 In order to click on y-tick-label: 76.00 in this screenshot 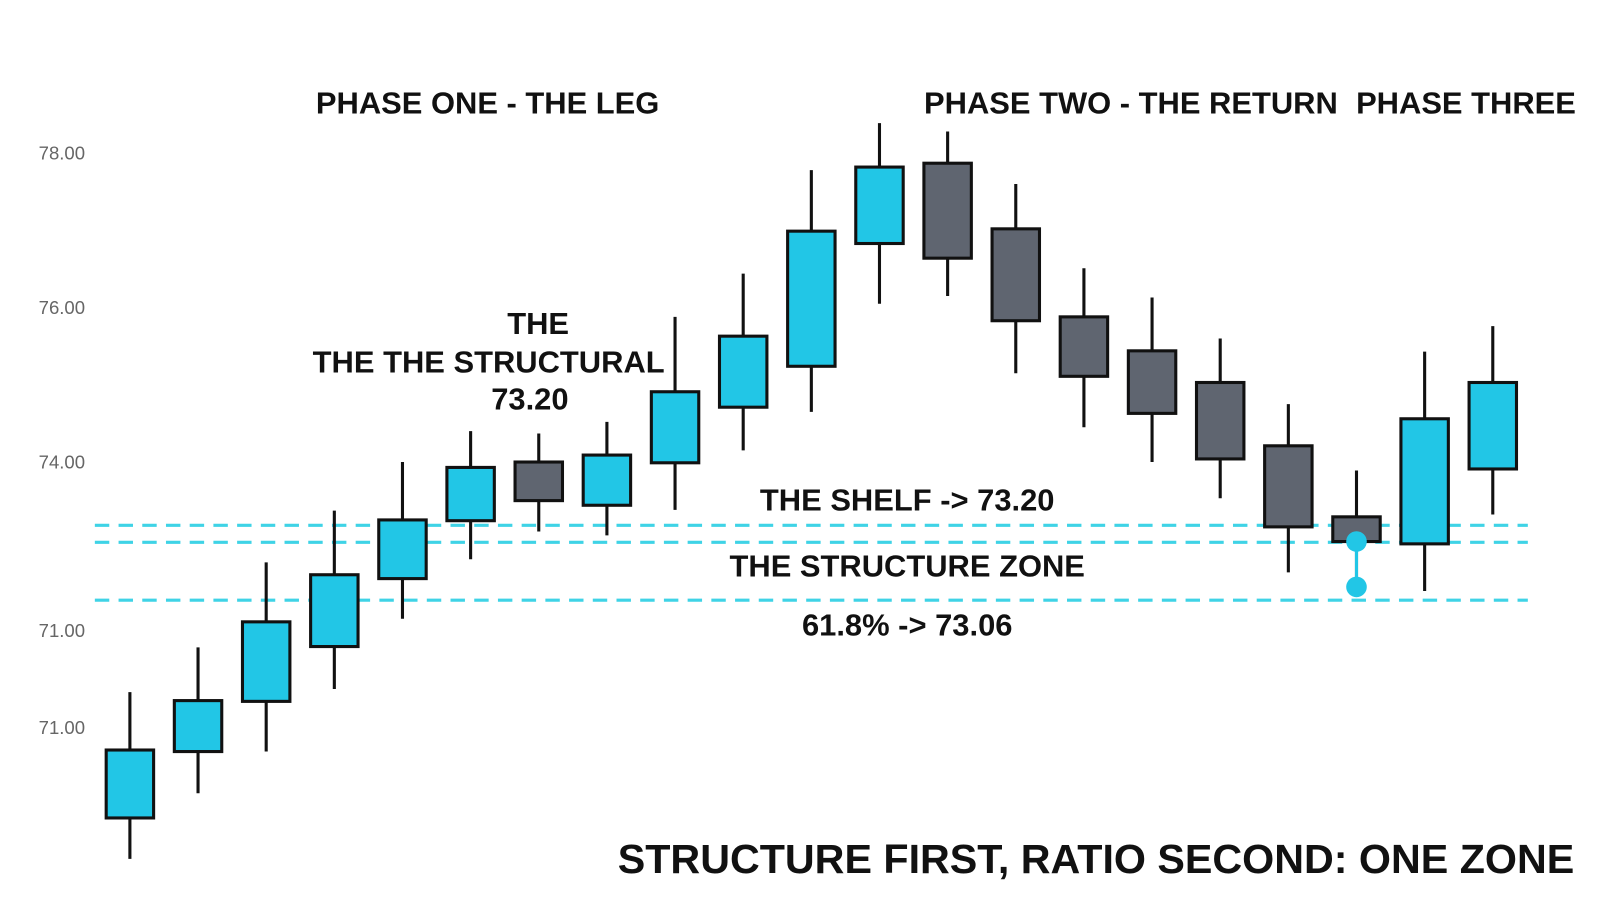, I will do `click(62, 307)`.